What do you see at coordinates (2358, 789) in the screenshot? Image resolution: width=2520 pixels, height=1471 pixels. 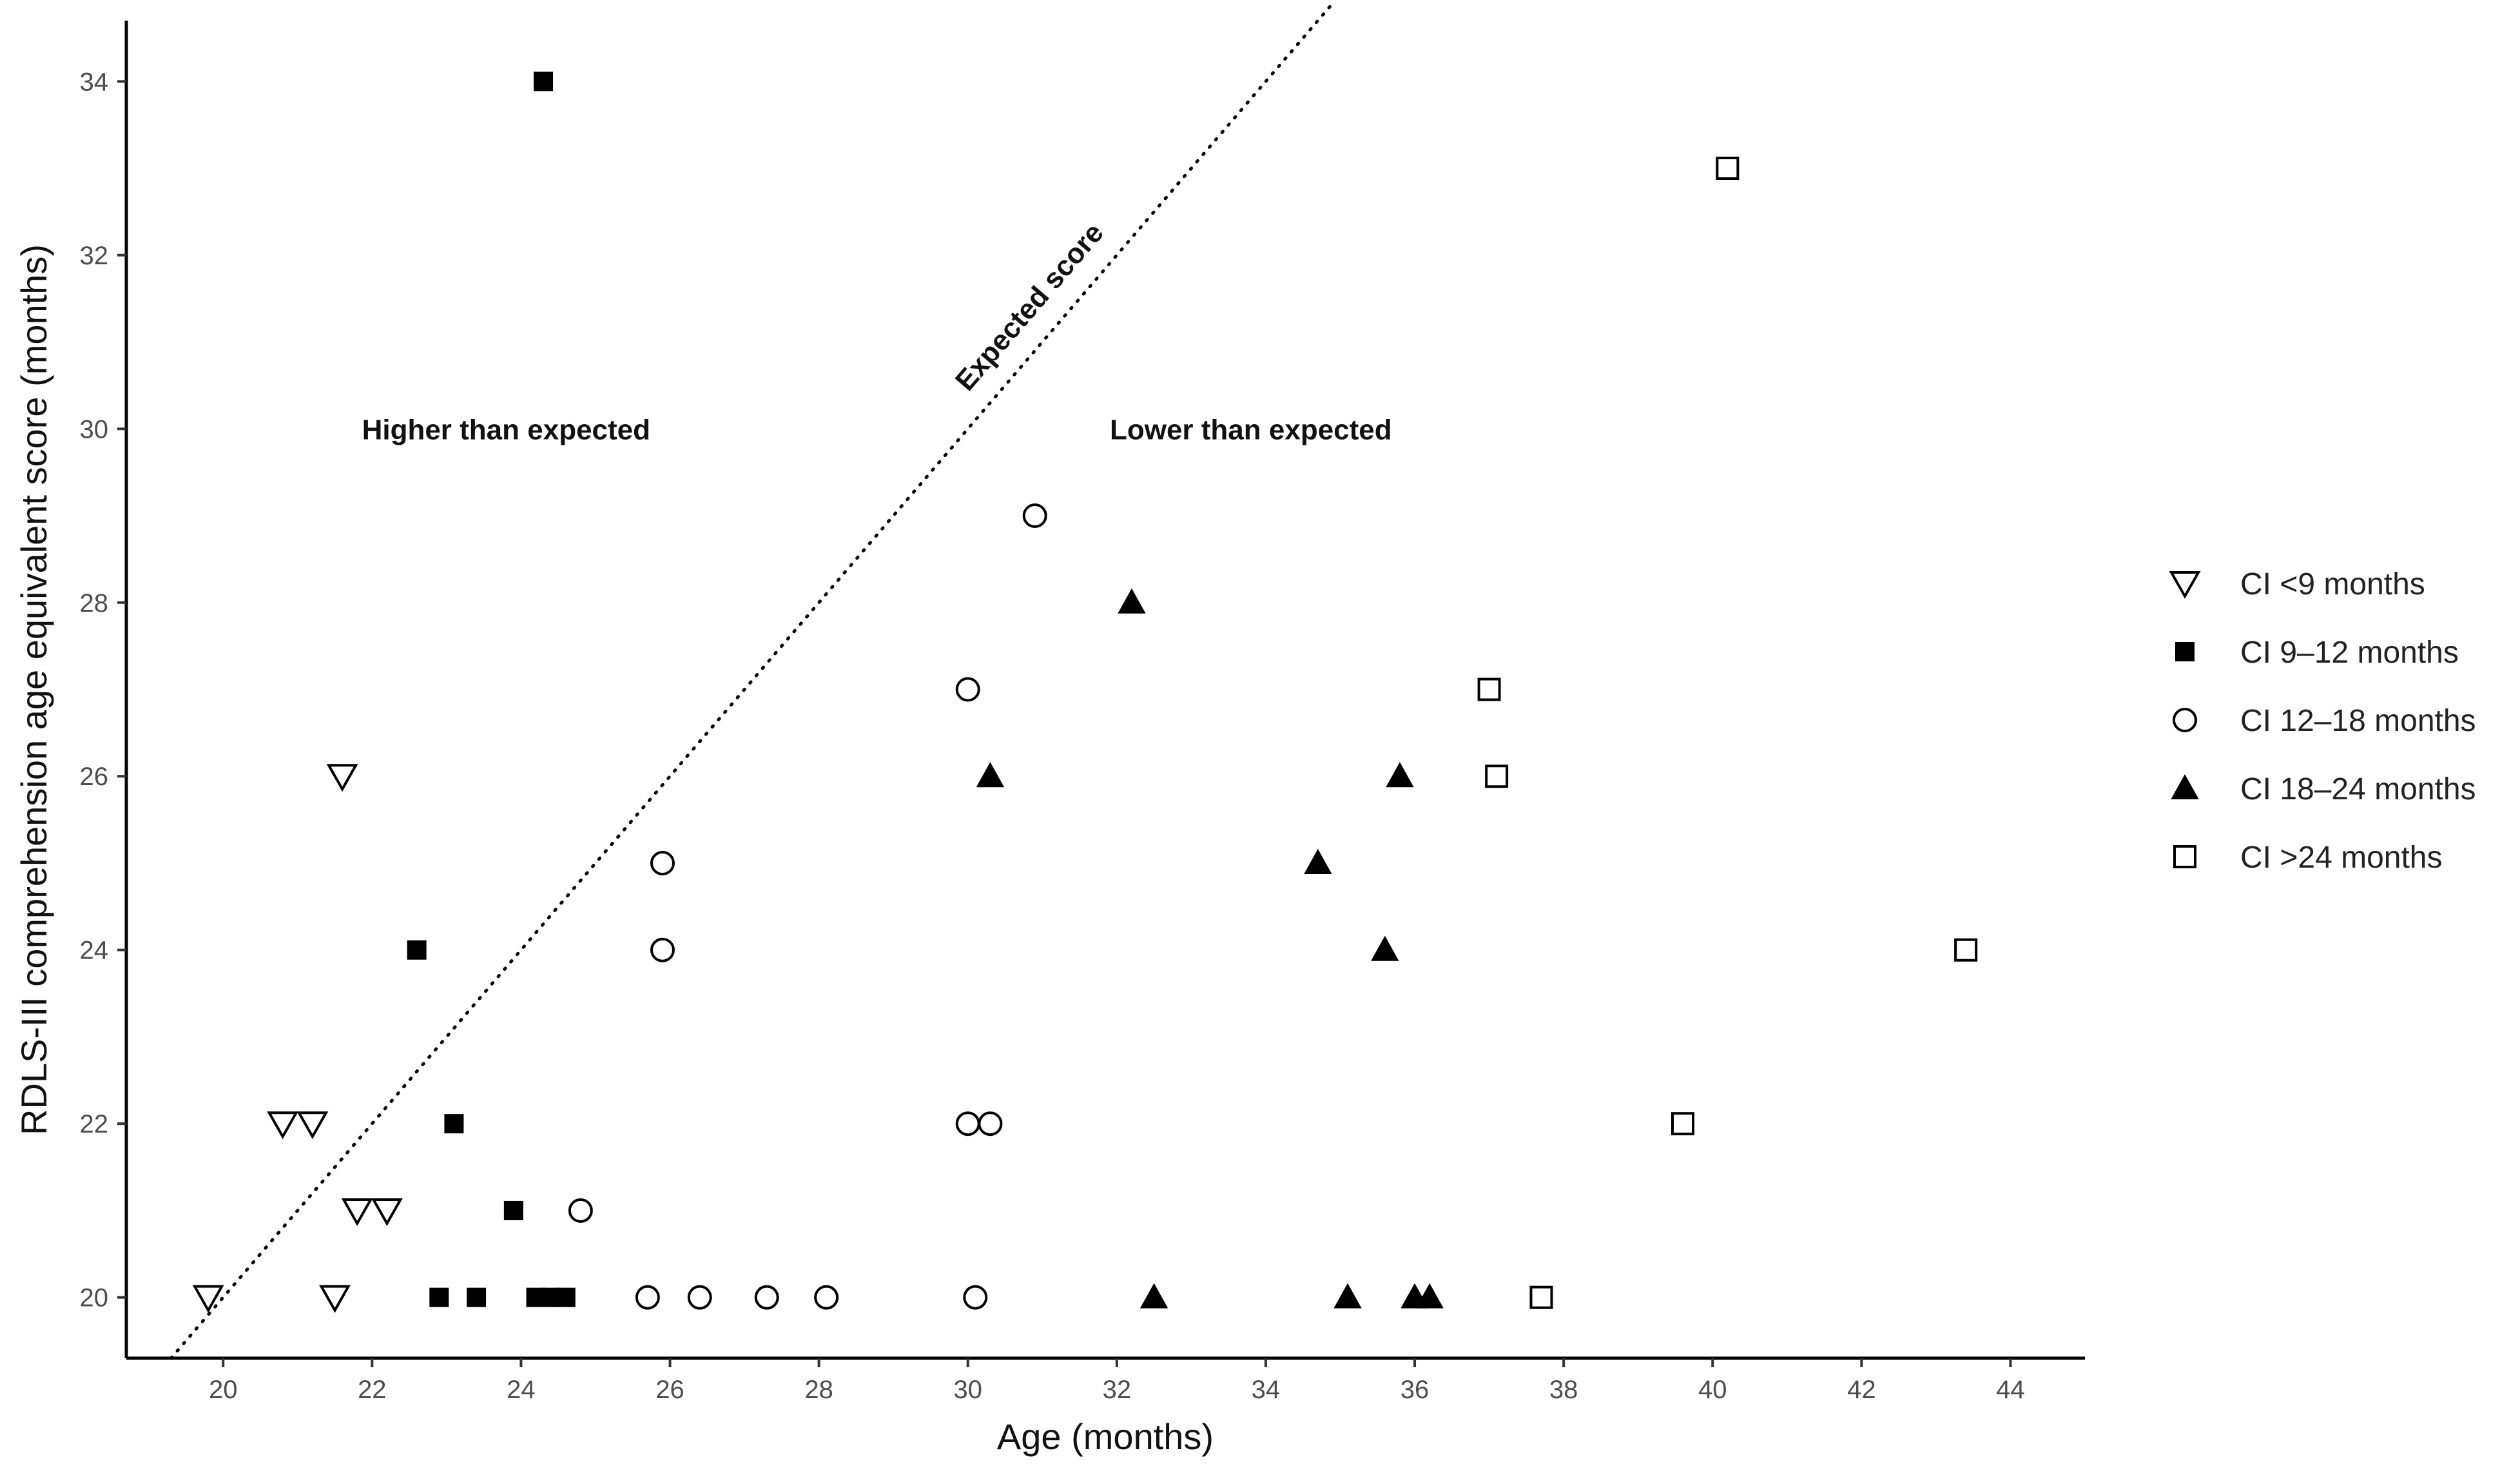 I see `legend-label: CI 18–24 months` at bounding box center [2358, 789].